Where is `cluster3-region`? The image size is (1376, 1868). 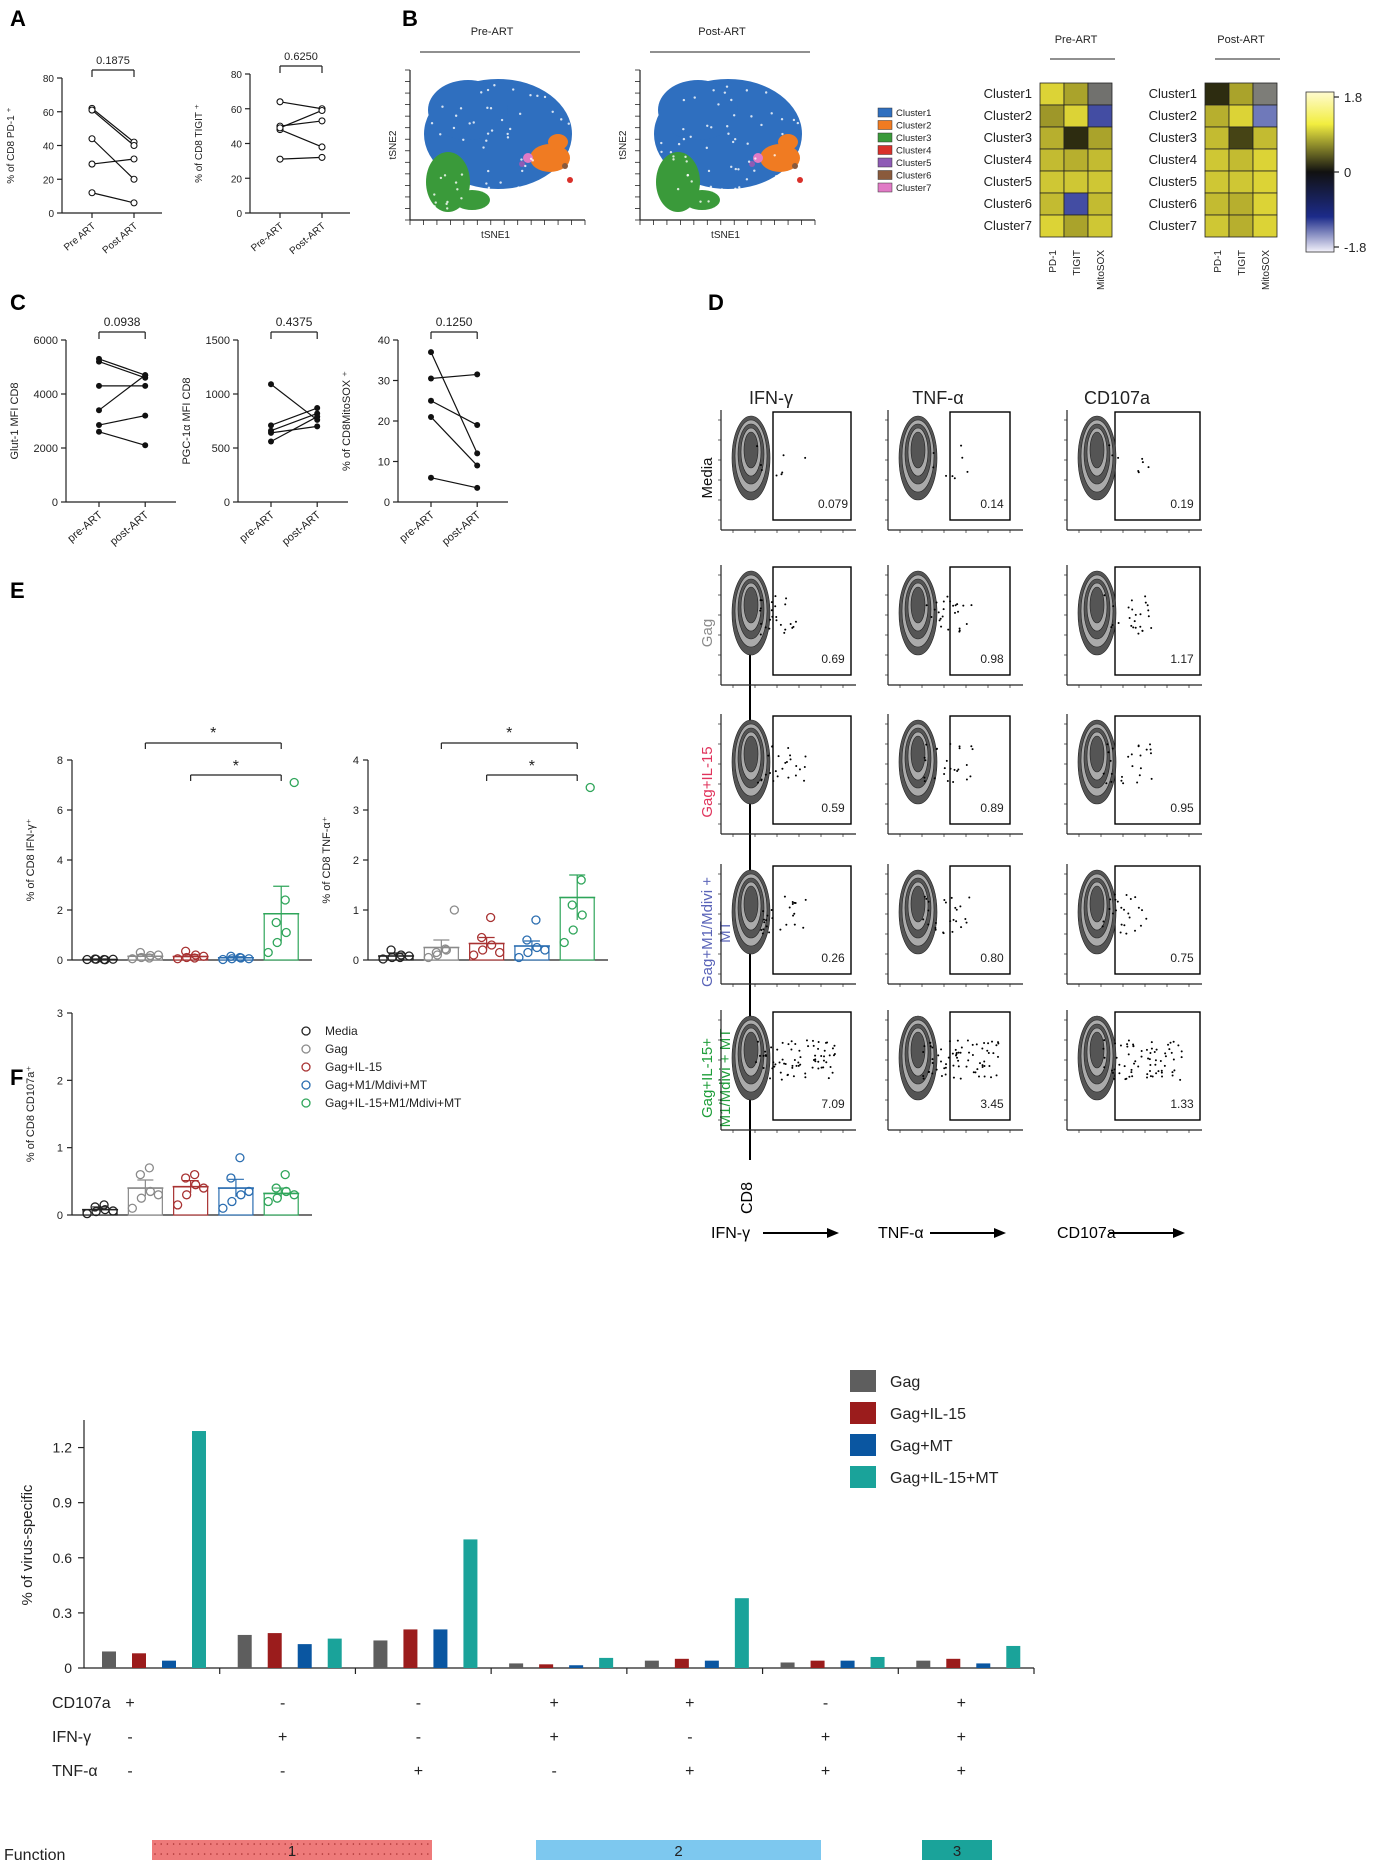 cluster3-region is located at coordinates (472, 200).